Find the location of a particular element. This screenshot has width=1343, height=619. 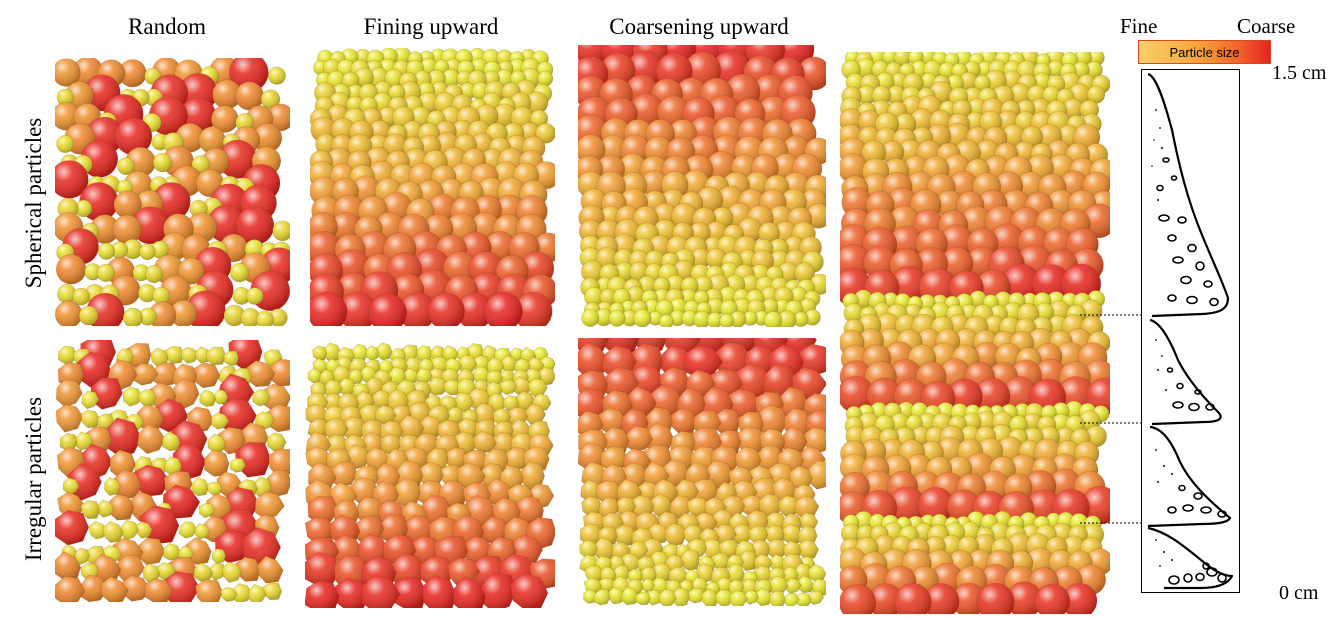

grain-size-profile-box is located at coordinates (1190, 331).